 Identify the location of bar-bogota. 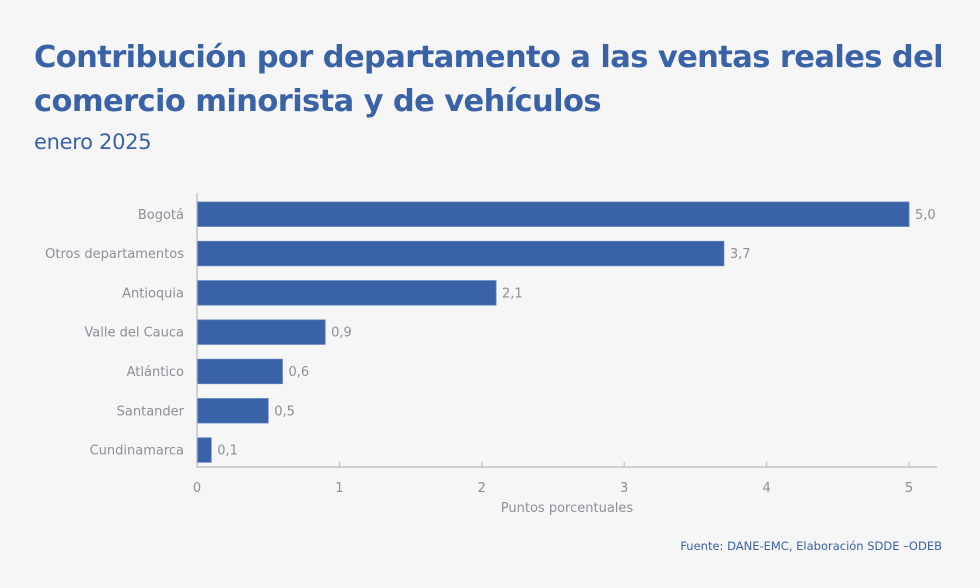
(553, 214).